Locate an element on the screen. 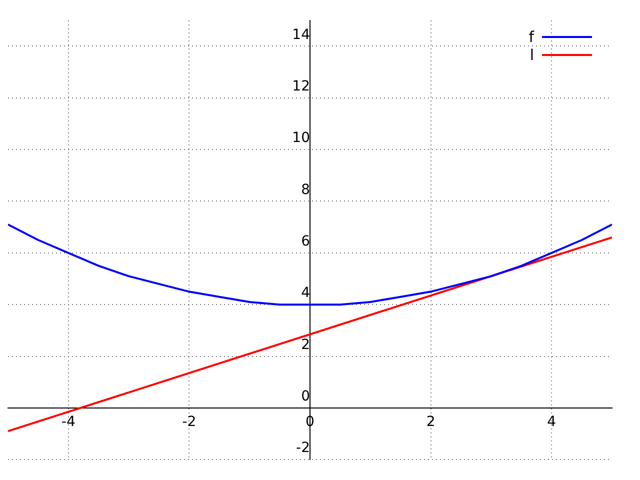  x-tick-label: -4 is located at coordinates (68, 422).